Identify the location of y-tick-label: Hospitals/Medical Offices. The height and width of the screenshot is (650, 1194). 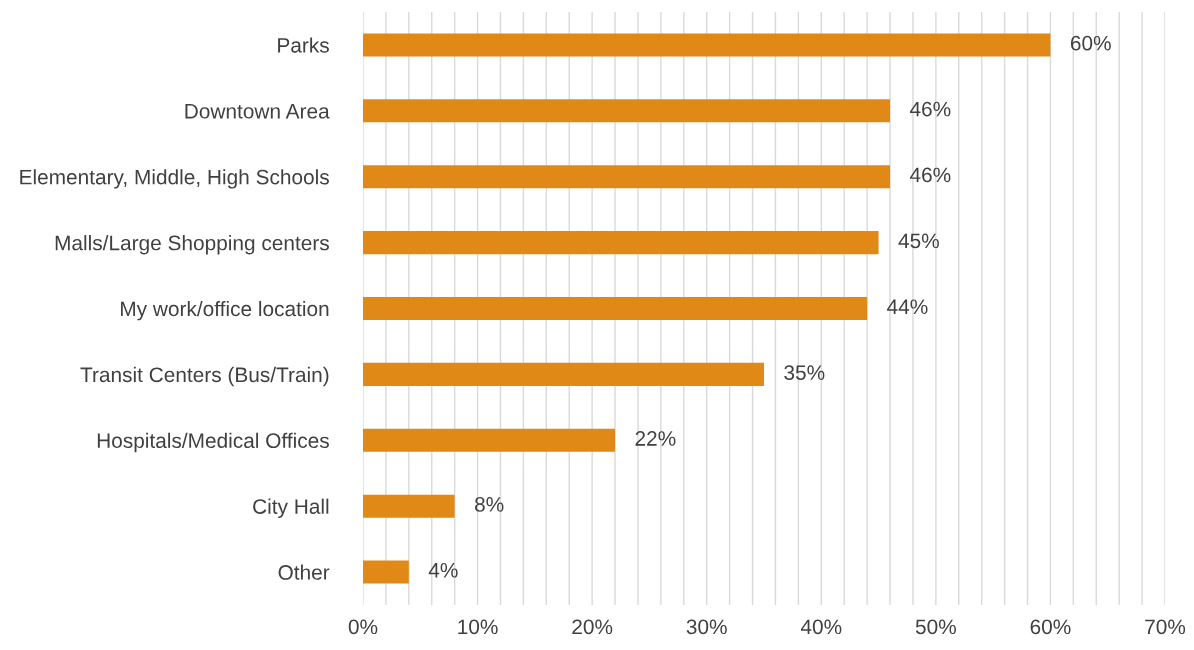
(213, 442).